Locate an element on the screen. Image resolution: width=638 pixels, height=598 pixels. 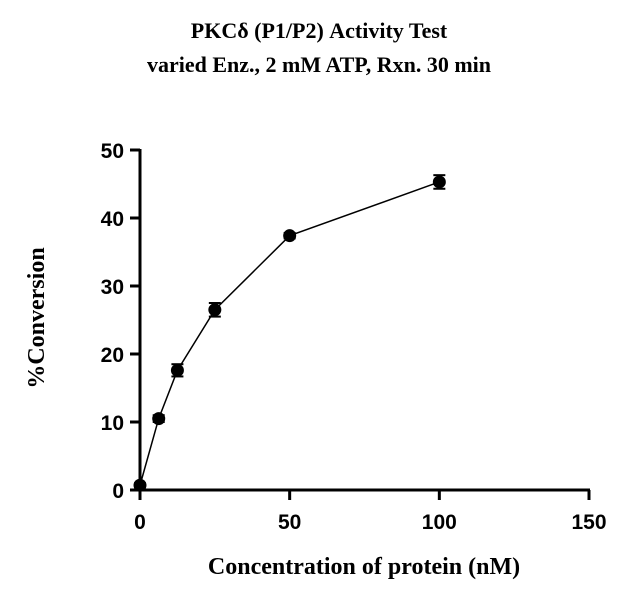
x-tick-label: 150 is located at coordinates (588, 522).